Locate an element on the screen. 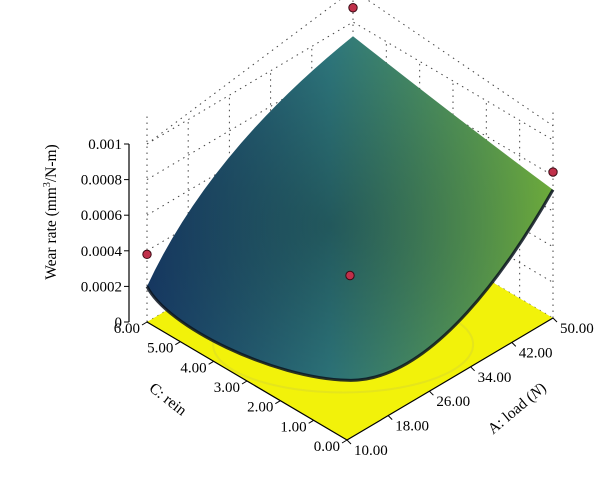 The width and height of the screenshot is (600, 487). a-tick-label: 26.00 is located at coordinates (453, 402).